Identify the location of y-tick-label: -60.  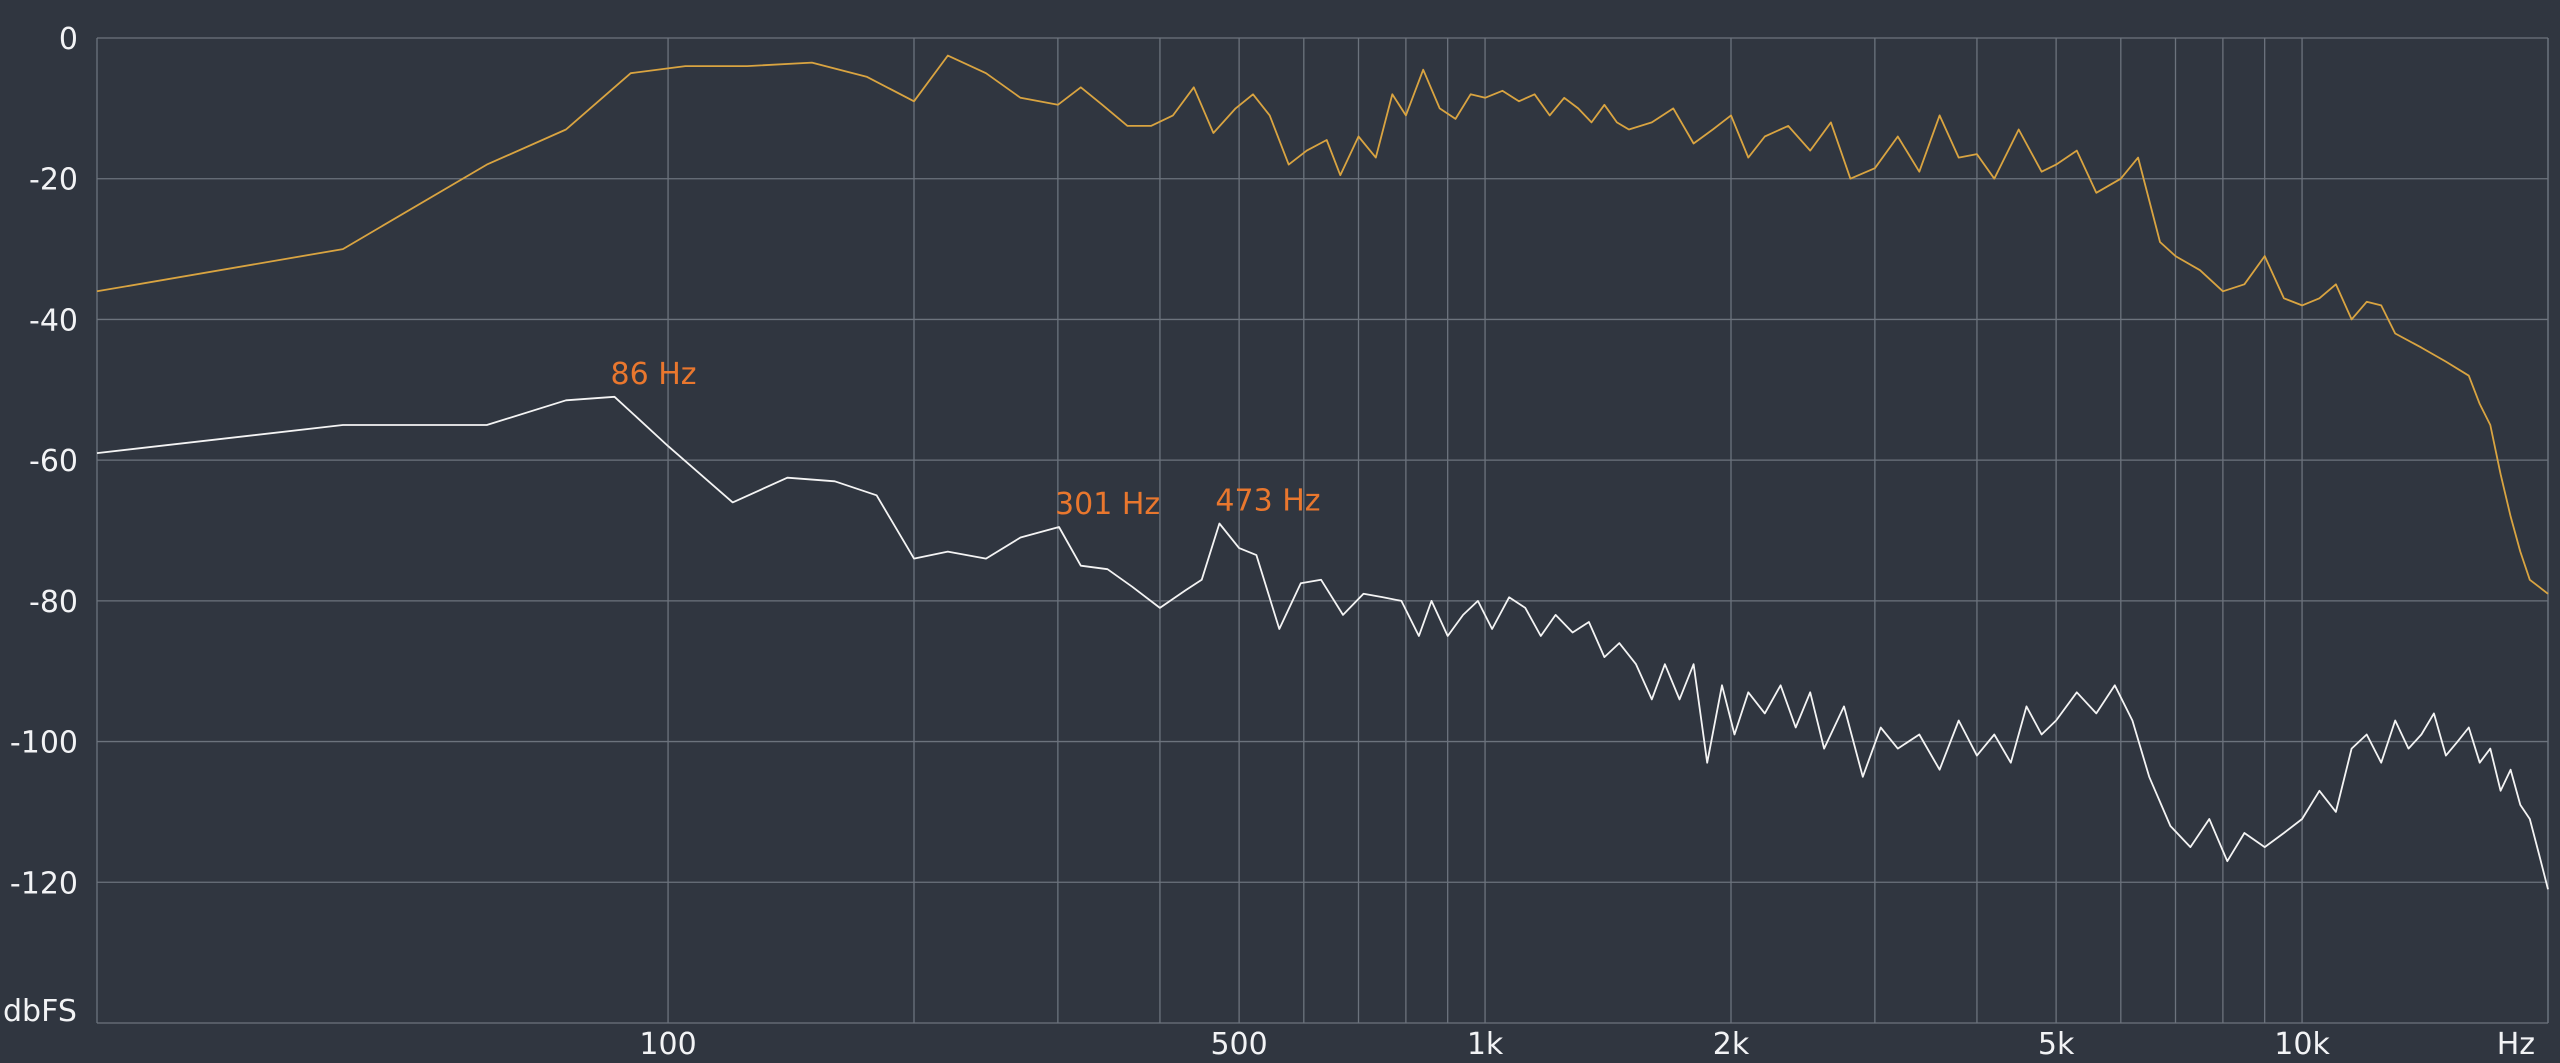
(53, 461).